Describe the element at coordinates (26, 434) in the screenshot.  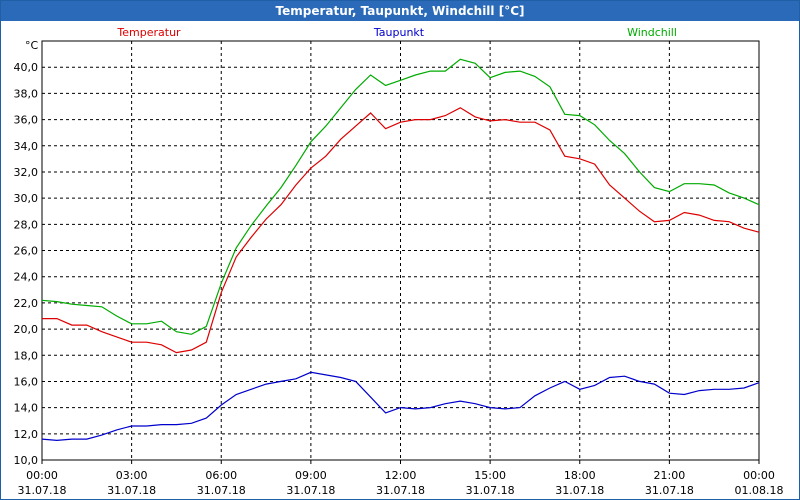
I see `y-tick-label: 12,0` at that location.